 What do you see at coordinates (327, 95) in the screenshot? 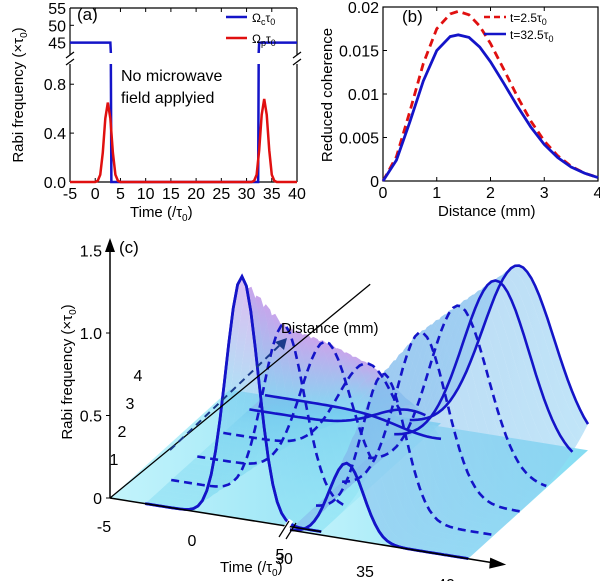
I see `panel-b-y-axis-label: Reduced coherence` at bounding box center [327, 95].